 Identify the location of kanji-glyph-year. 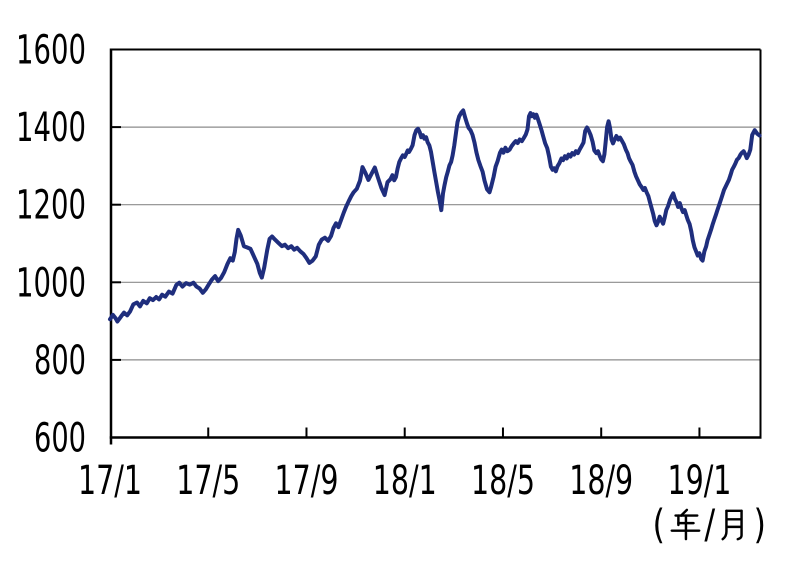
(685, 524).